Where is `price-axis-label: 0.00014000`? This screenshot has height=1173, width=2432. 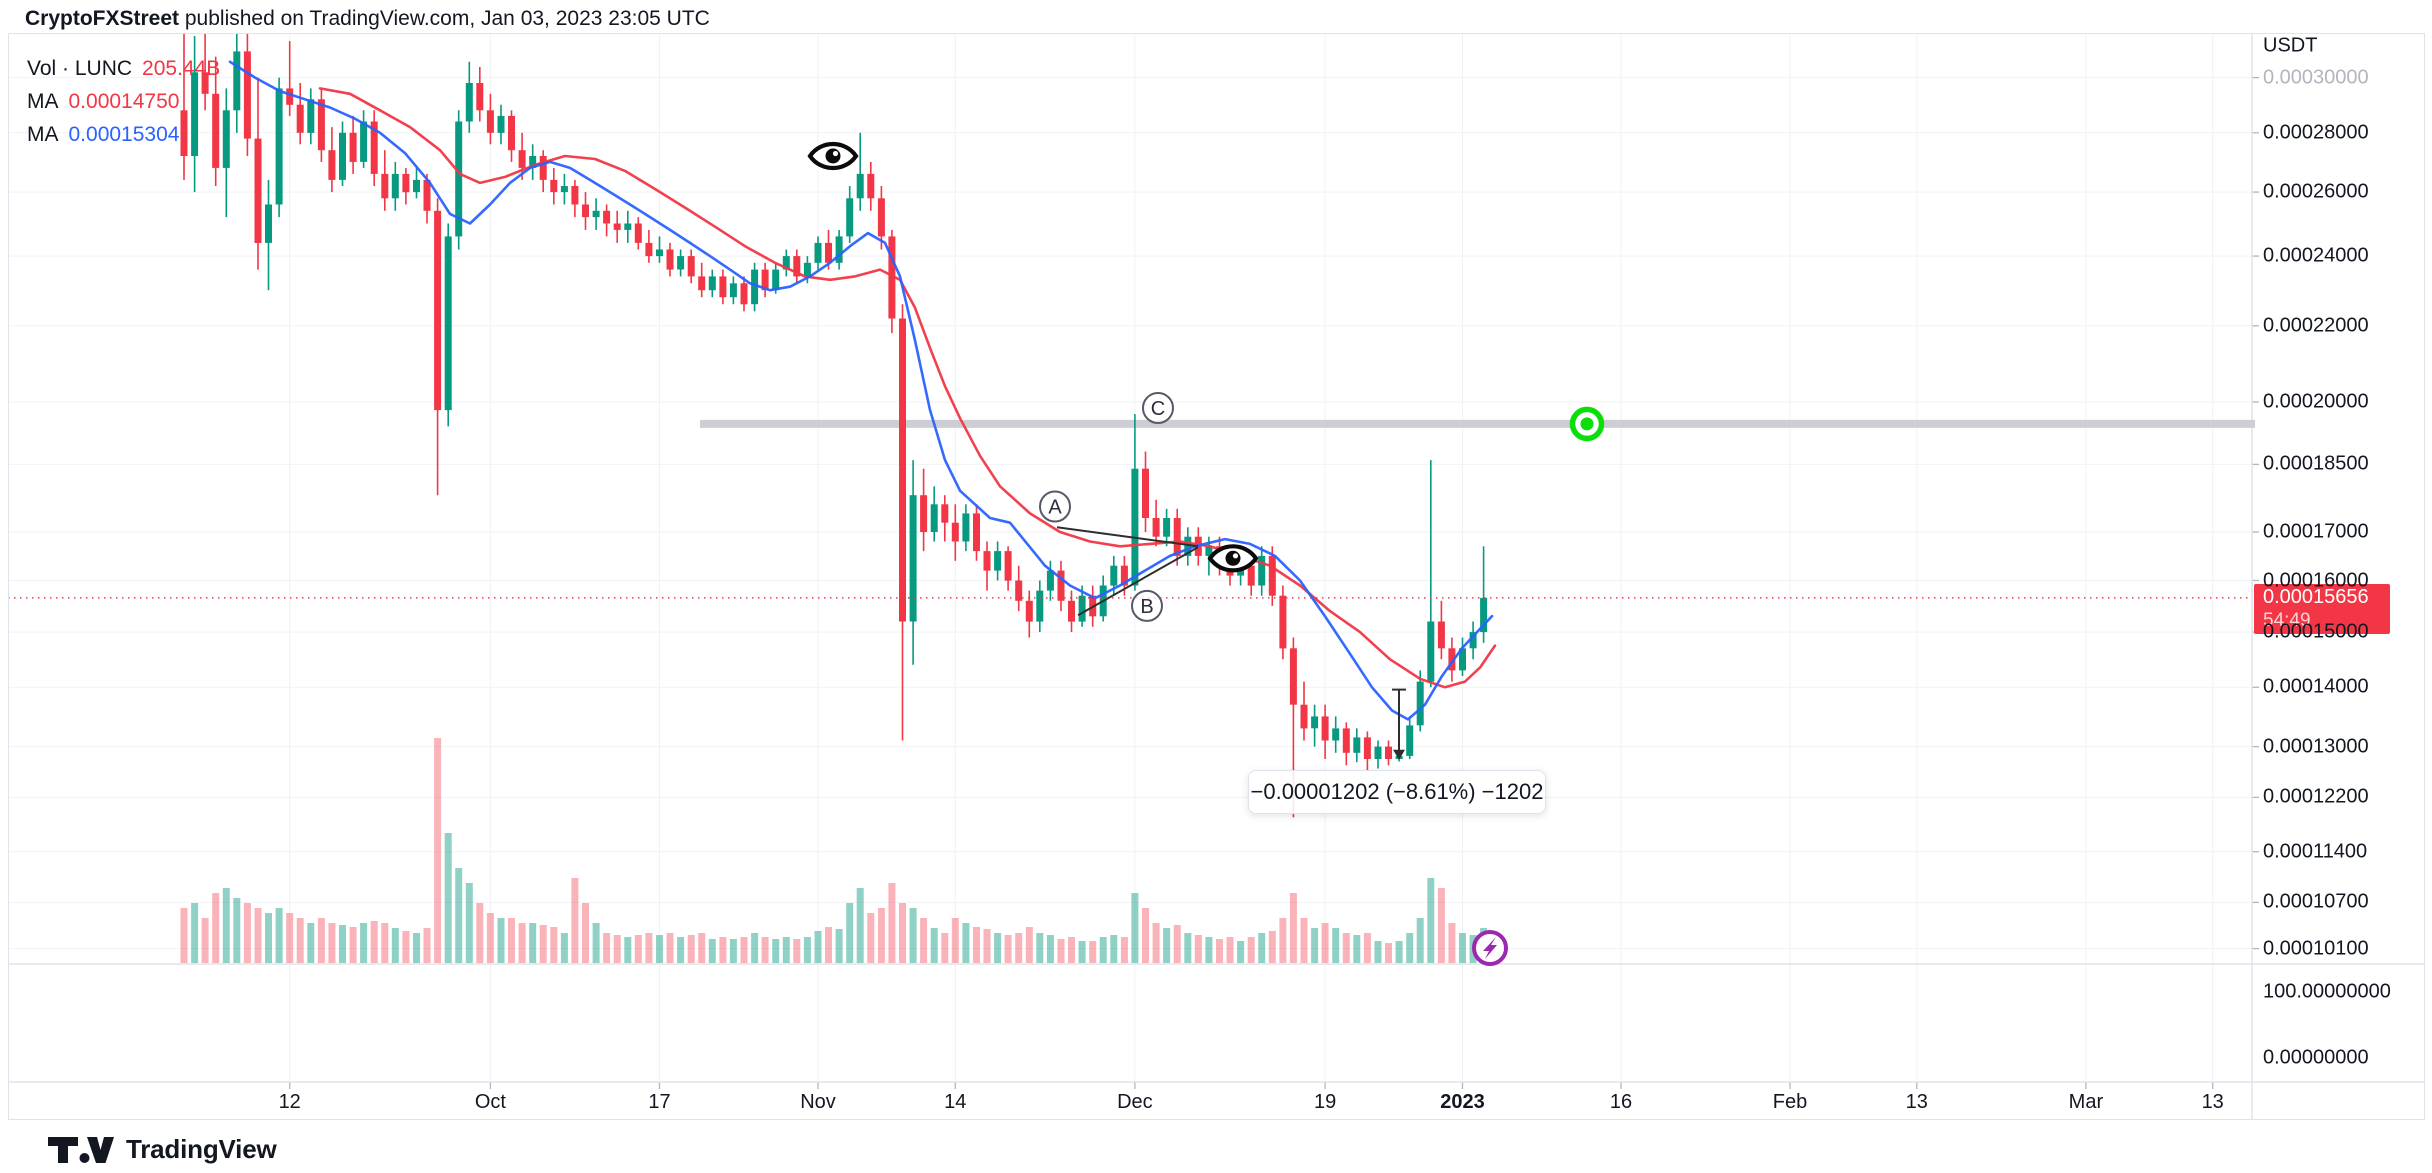 price-axis-label: 0.00014000 is located at coordinates (2316, 686).